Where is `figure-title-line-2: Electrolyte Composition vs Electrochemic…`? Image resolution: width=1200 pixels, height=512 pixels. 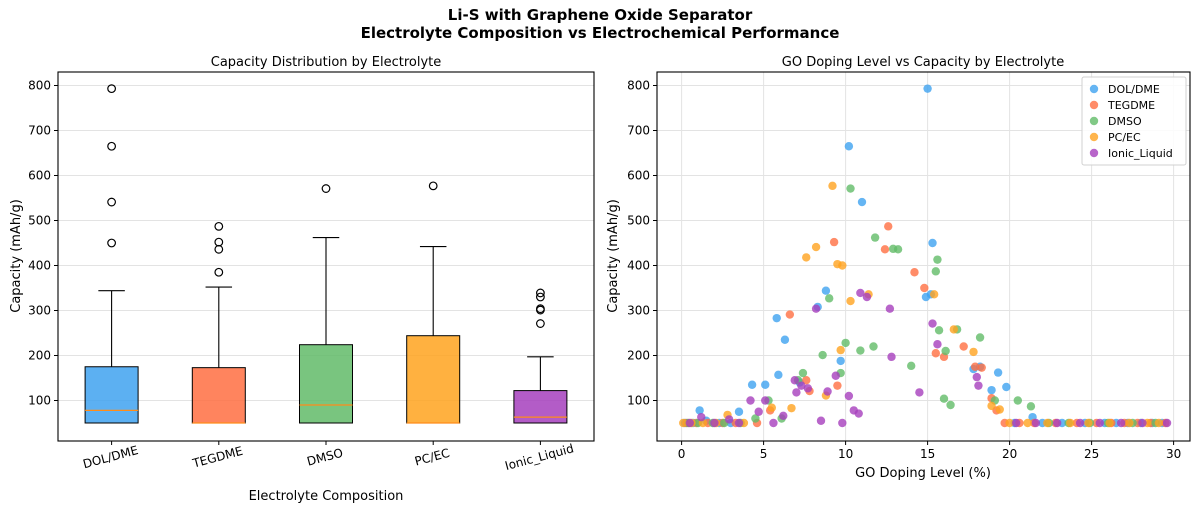 figure-title-line-2: Electrolyte Composition vs Electrochemic… is located at coordinates (600, 33).